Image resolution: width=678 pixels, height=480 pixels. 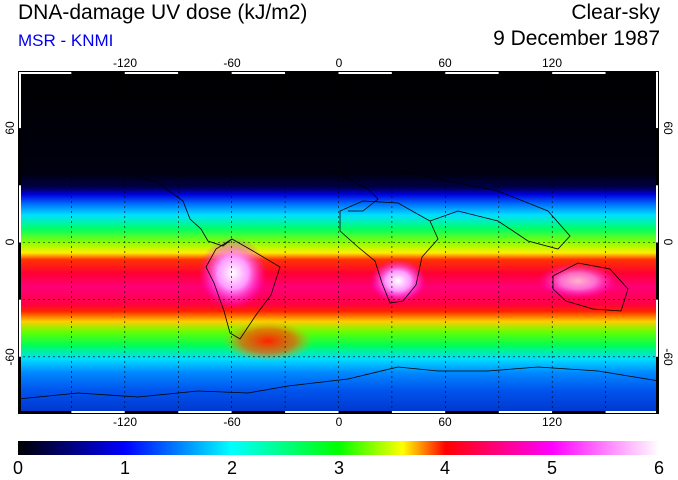 I want to click on lat-label-left: -60, so click(x=10, y=357).